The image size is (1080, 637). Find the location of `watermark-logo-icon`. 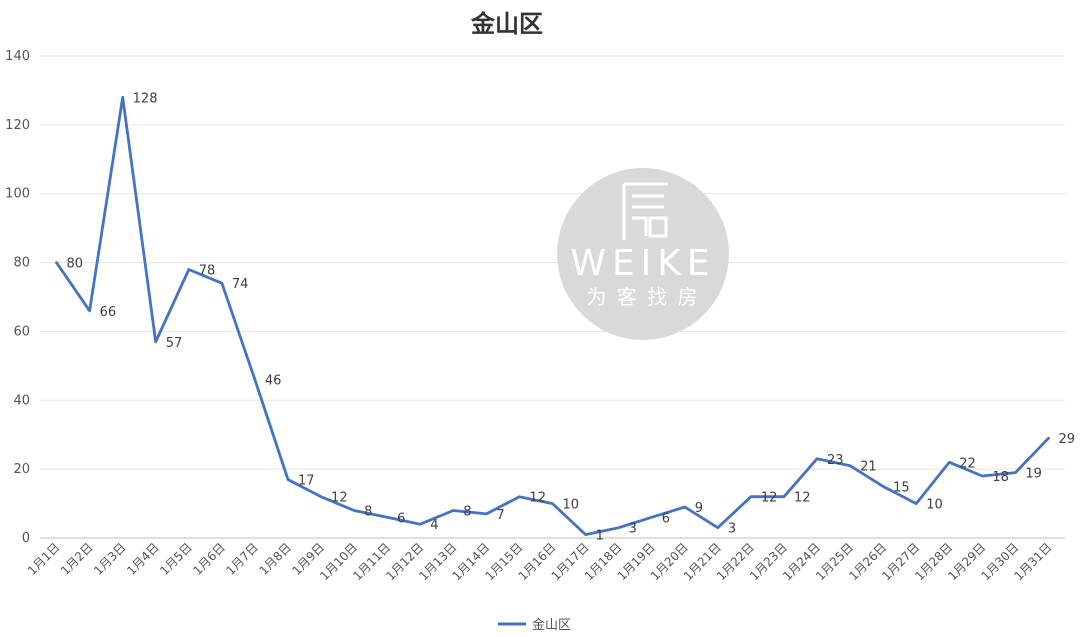

watermark-logo-icon is located at coordinates (645, 211).